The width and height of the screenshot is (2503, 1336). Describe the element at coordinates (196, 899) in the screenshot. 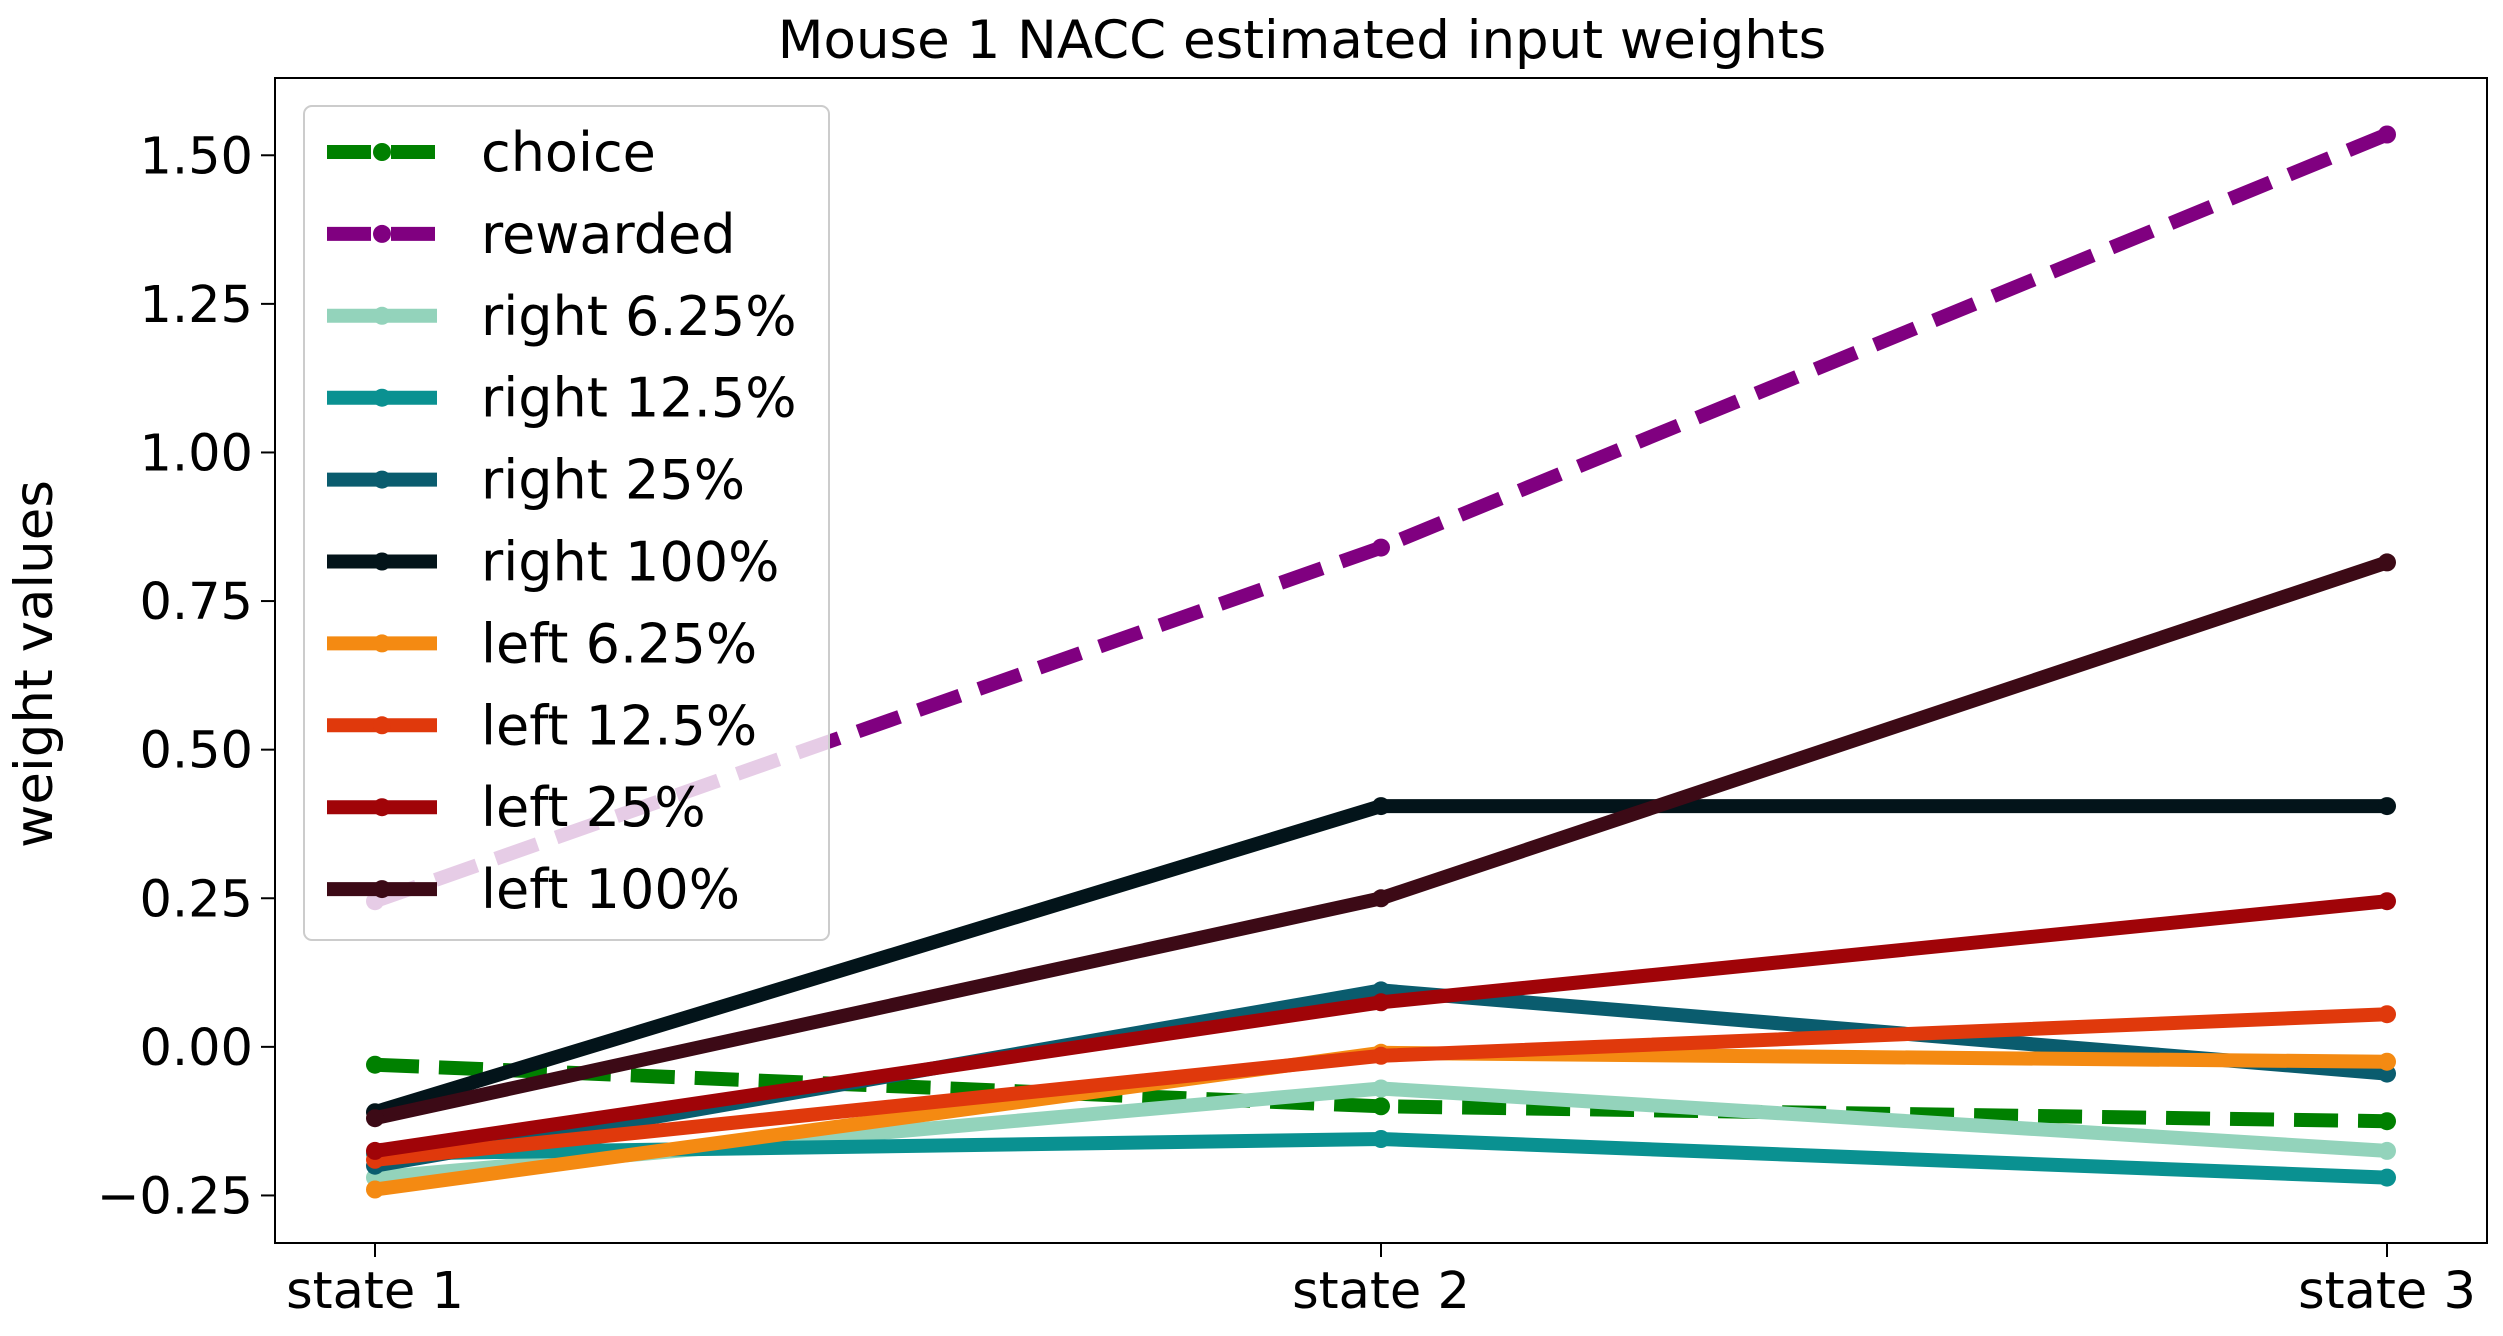

I see `y-tick-label: 0.25` at that location.